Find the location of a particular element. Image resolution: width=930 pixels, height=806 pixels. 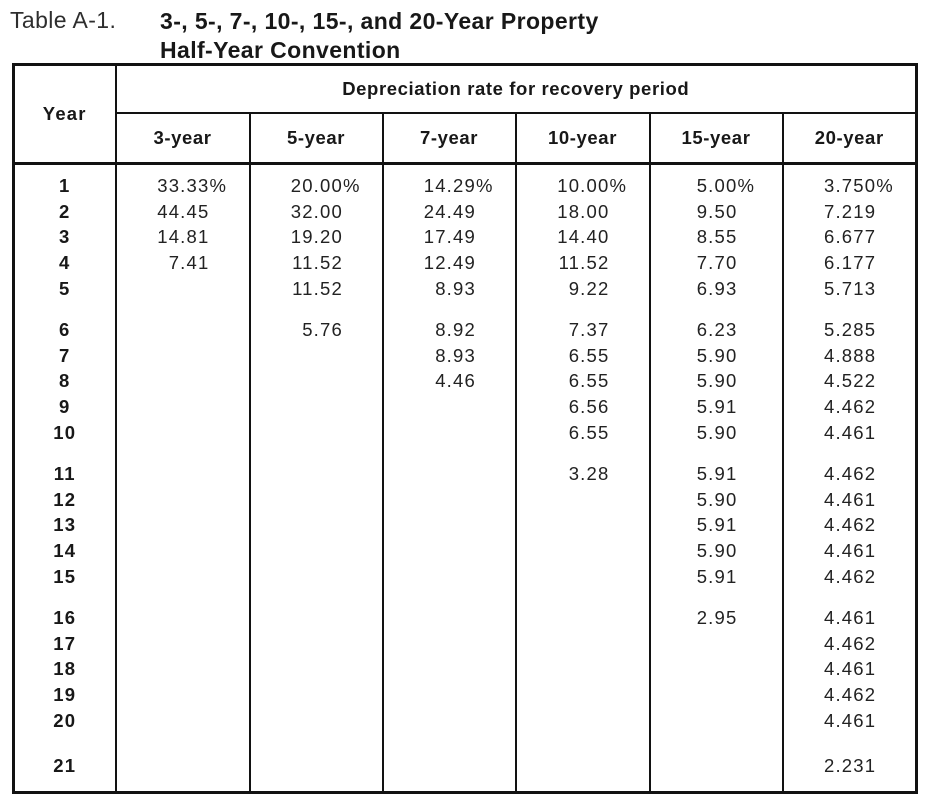

rate-value: 3.750% is located at coordinates (858, 185).